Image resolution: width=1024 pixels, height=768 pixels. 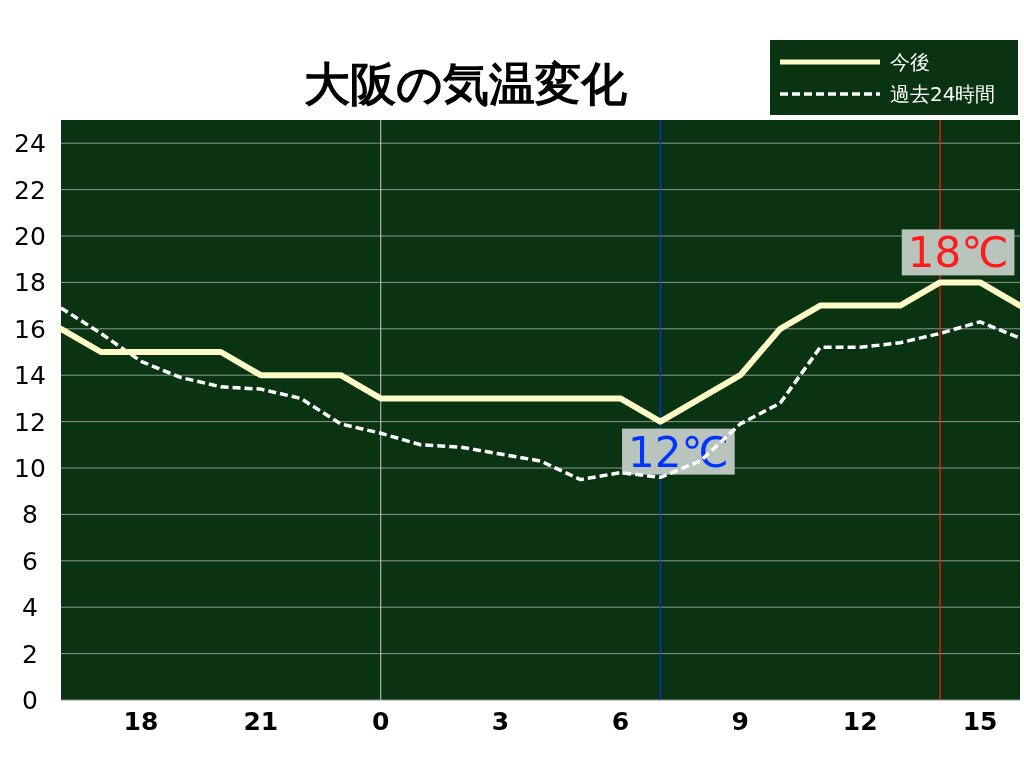 What do you see at coordinates (943, 94) in the screenshot?
I see `legend-label: 過去24時間` at bounding box center [943, 94].